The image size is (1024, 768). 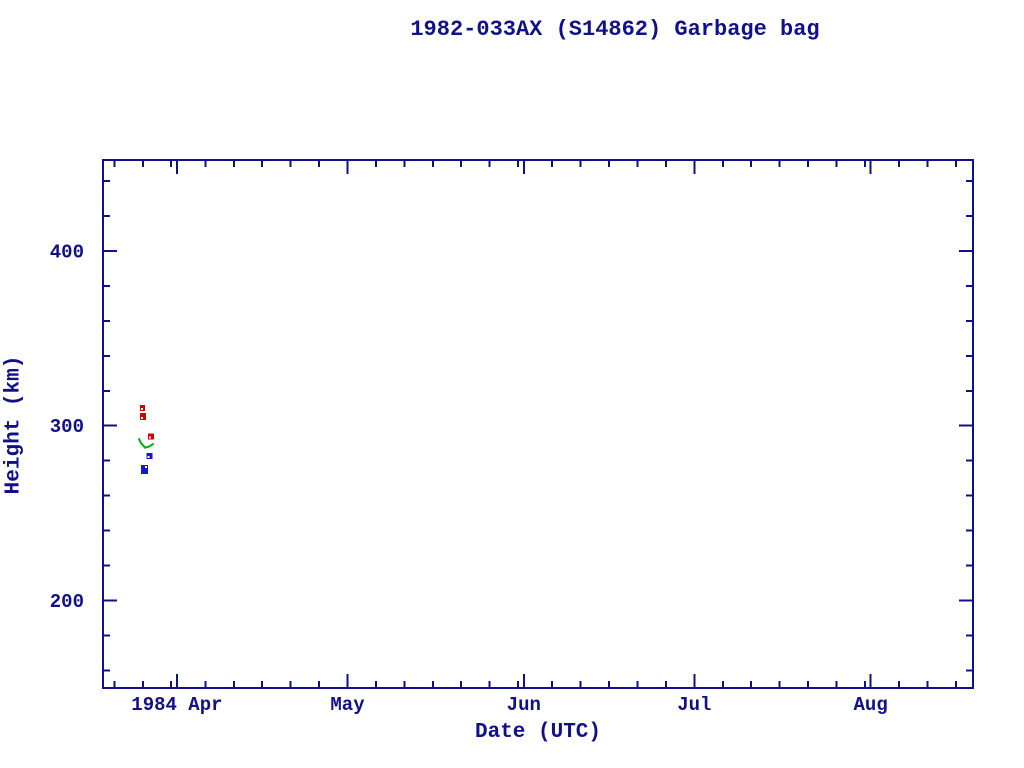 What do you see at coordinates (615, 29) in the screenshot?
I see `chart-title: 1982-033AX (S14862) Garbage bag` at bounding box center [615, 29].